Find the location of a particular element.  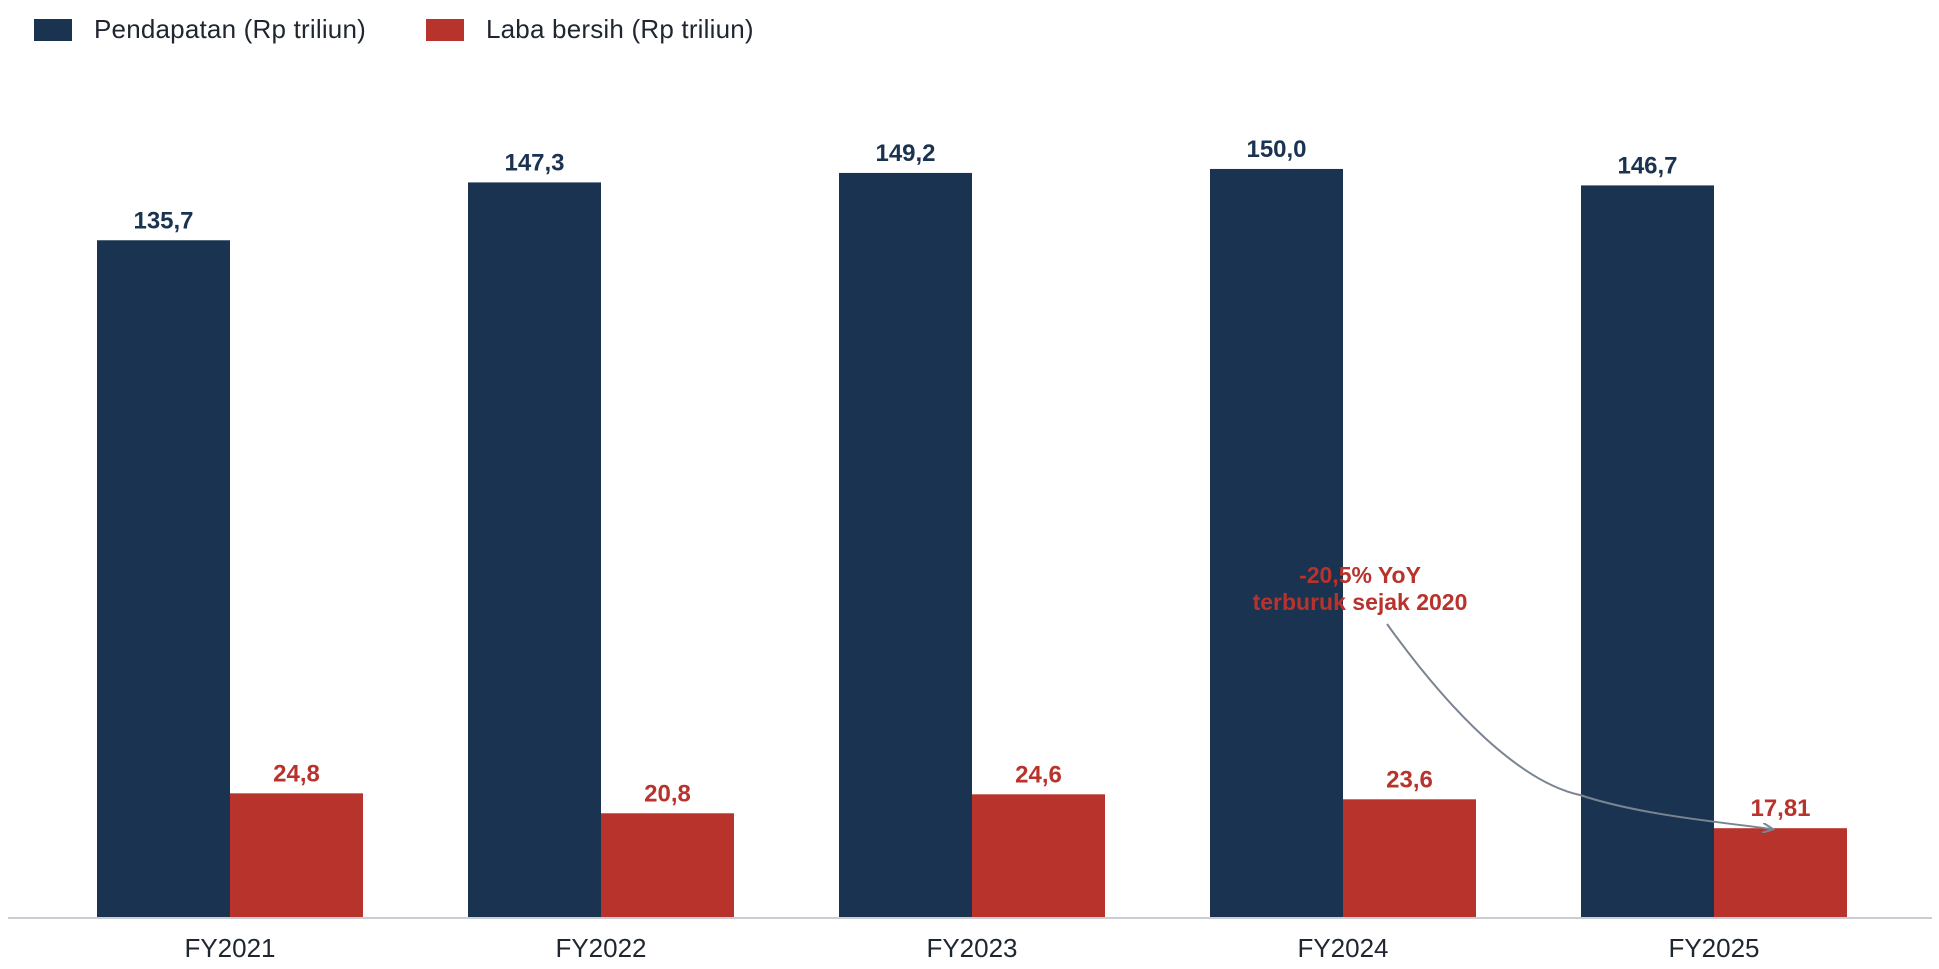

data-label-profit-fy2022: 20,8 is located at coordinates (667, 793).